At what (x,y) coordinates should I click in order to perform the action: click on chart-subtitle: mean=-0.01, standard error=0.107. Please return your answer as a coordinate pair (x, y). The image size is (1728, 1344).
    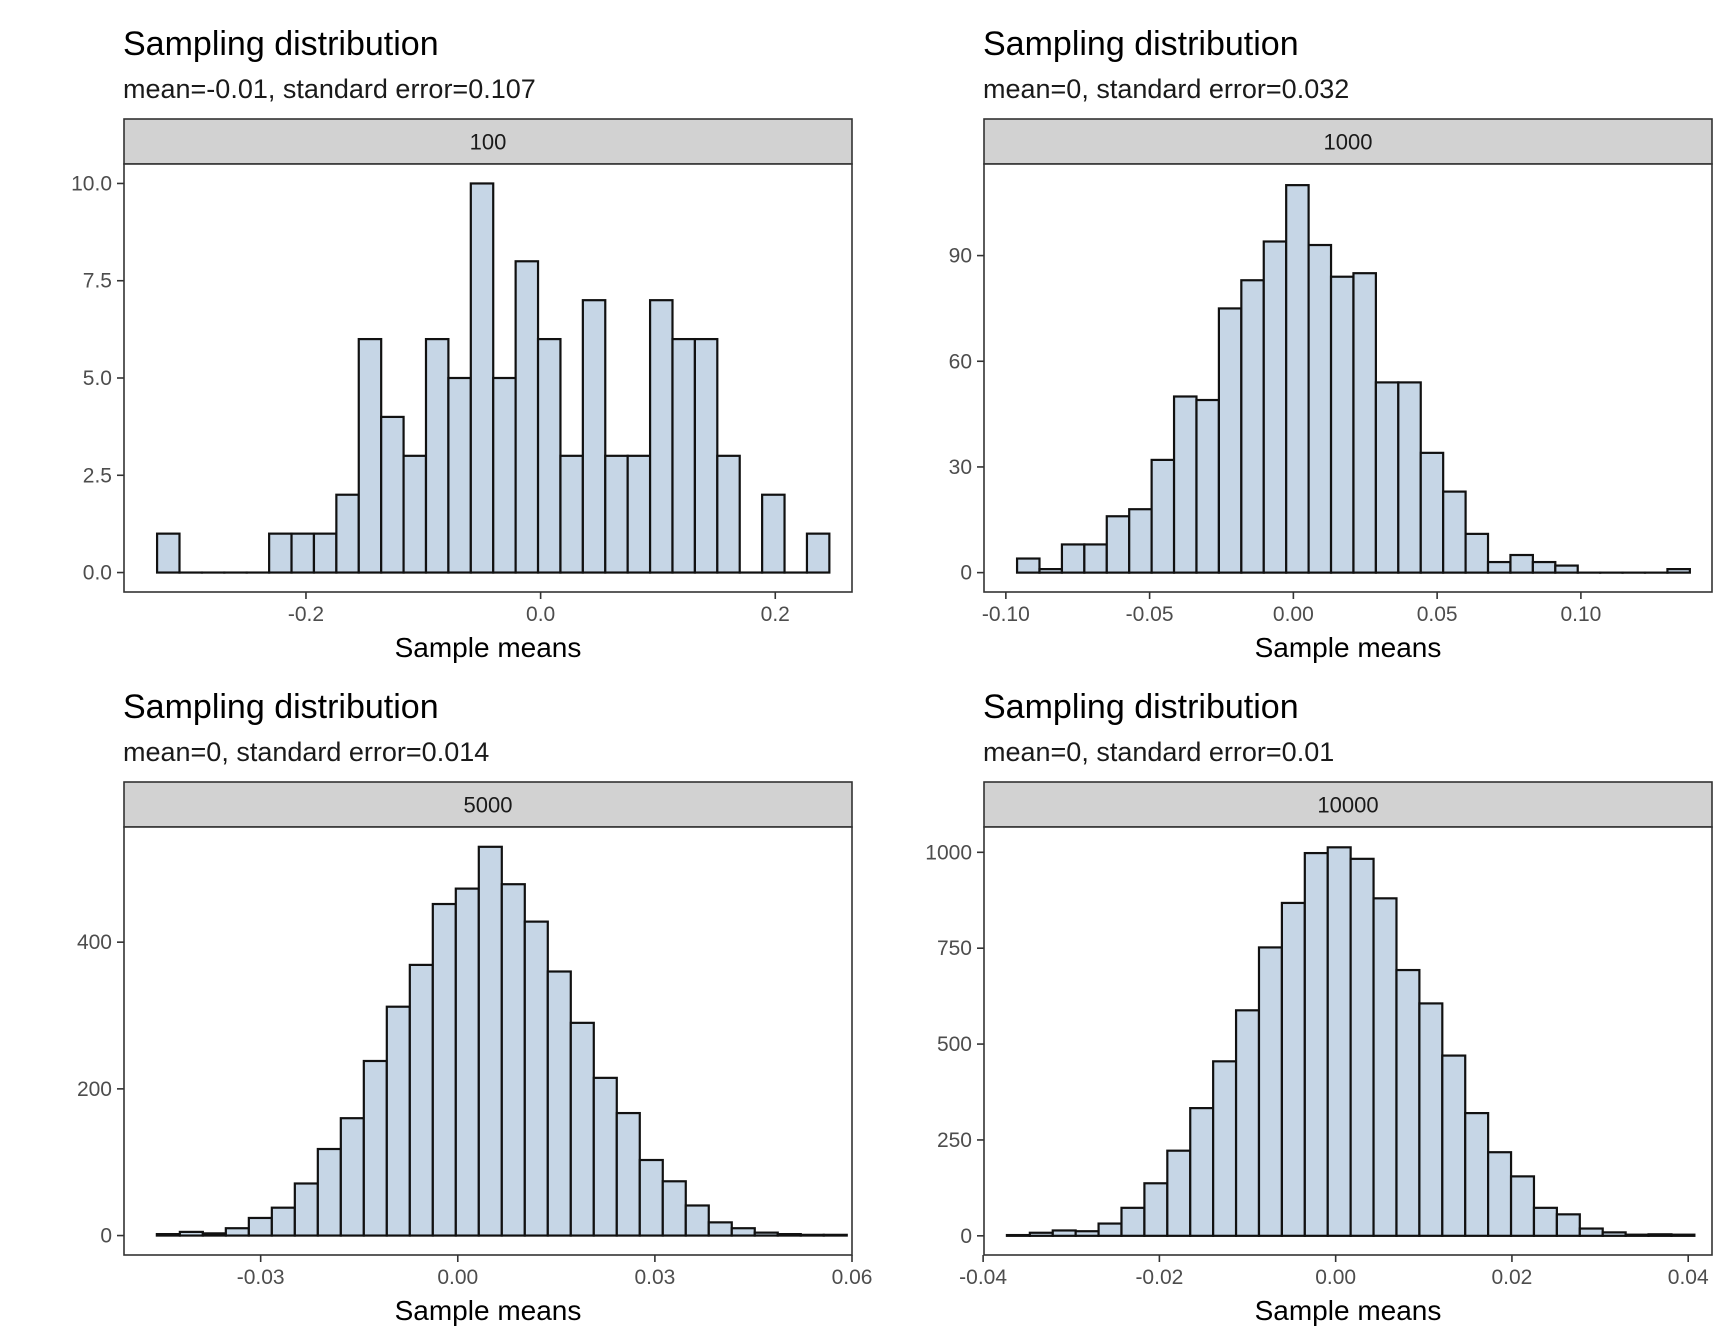
    Looking at the image, I should click on (329, 89).